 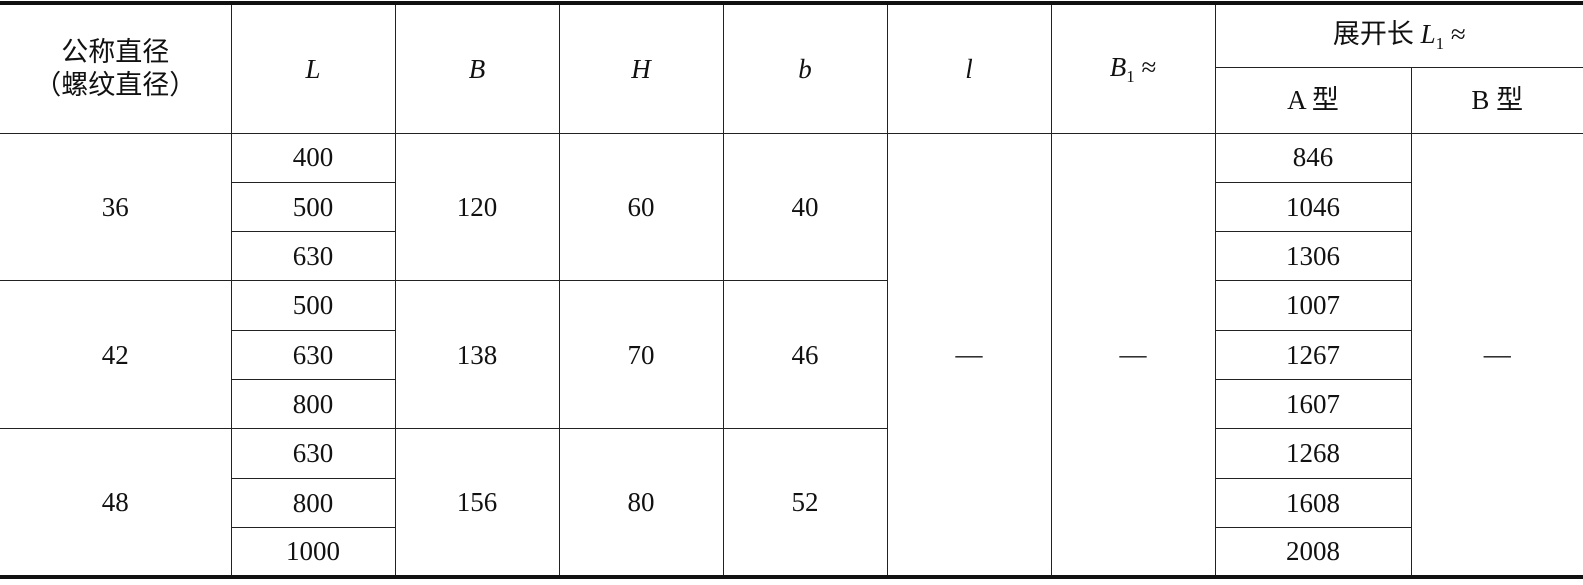 What do you see at coordinates (805, 503) in the screenshot?
I see `cell-b: 52` at bounding box center [805, 503].